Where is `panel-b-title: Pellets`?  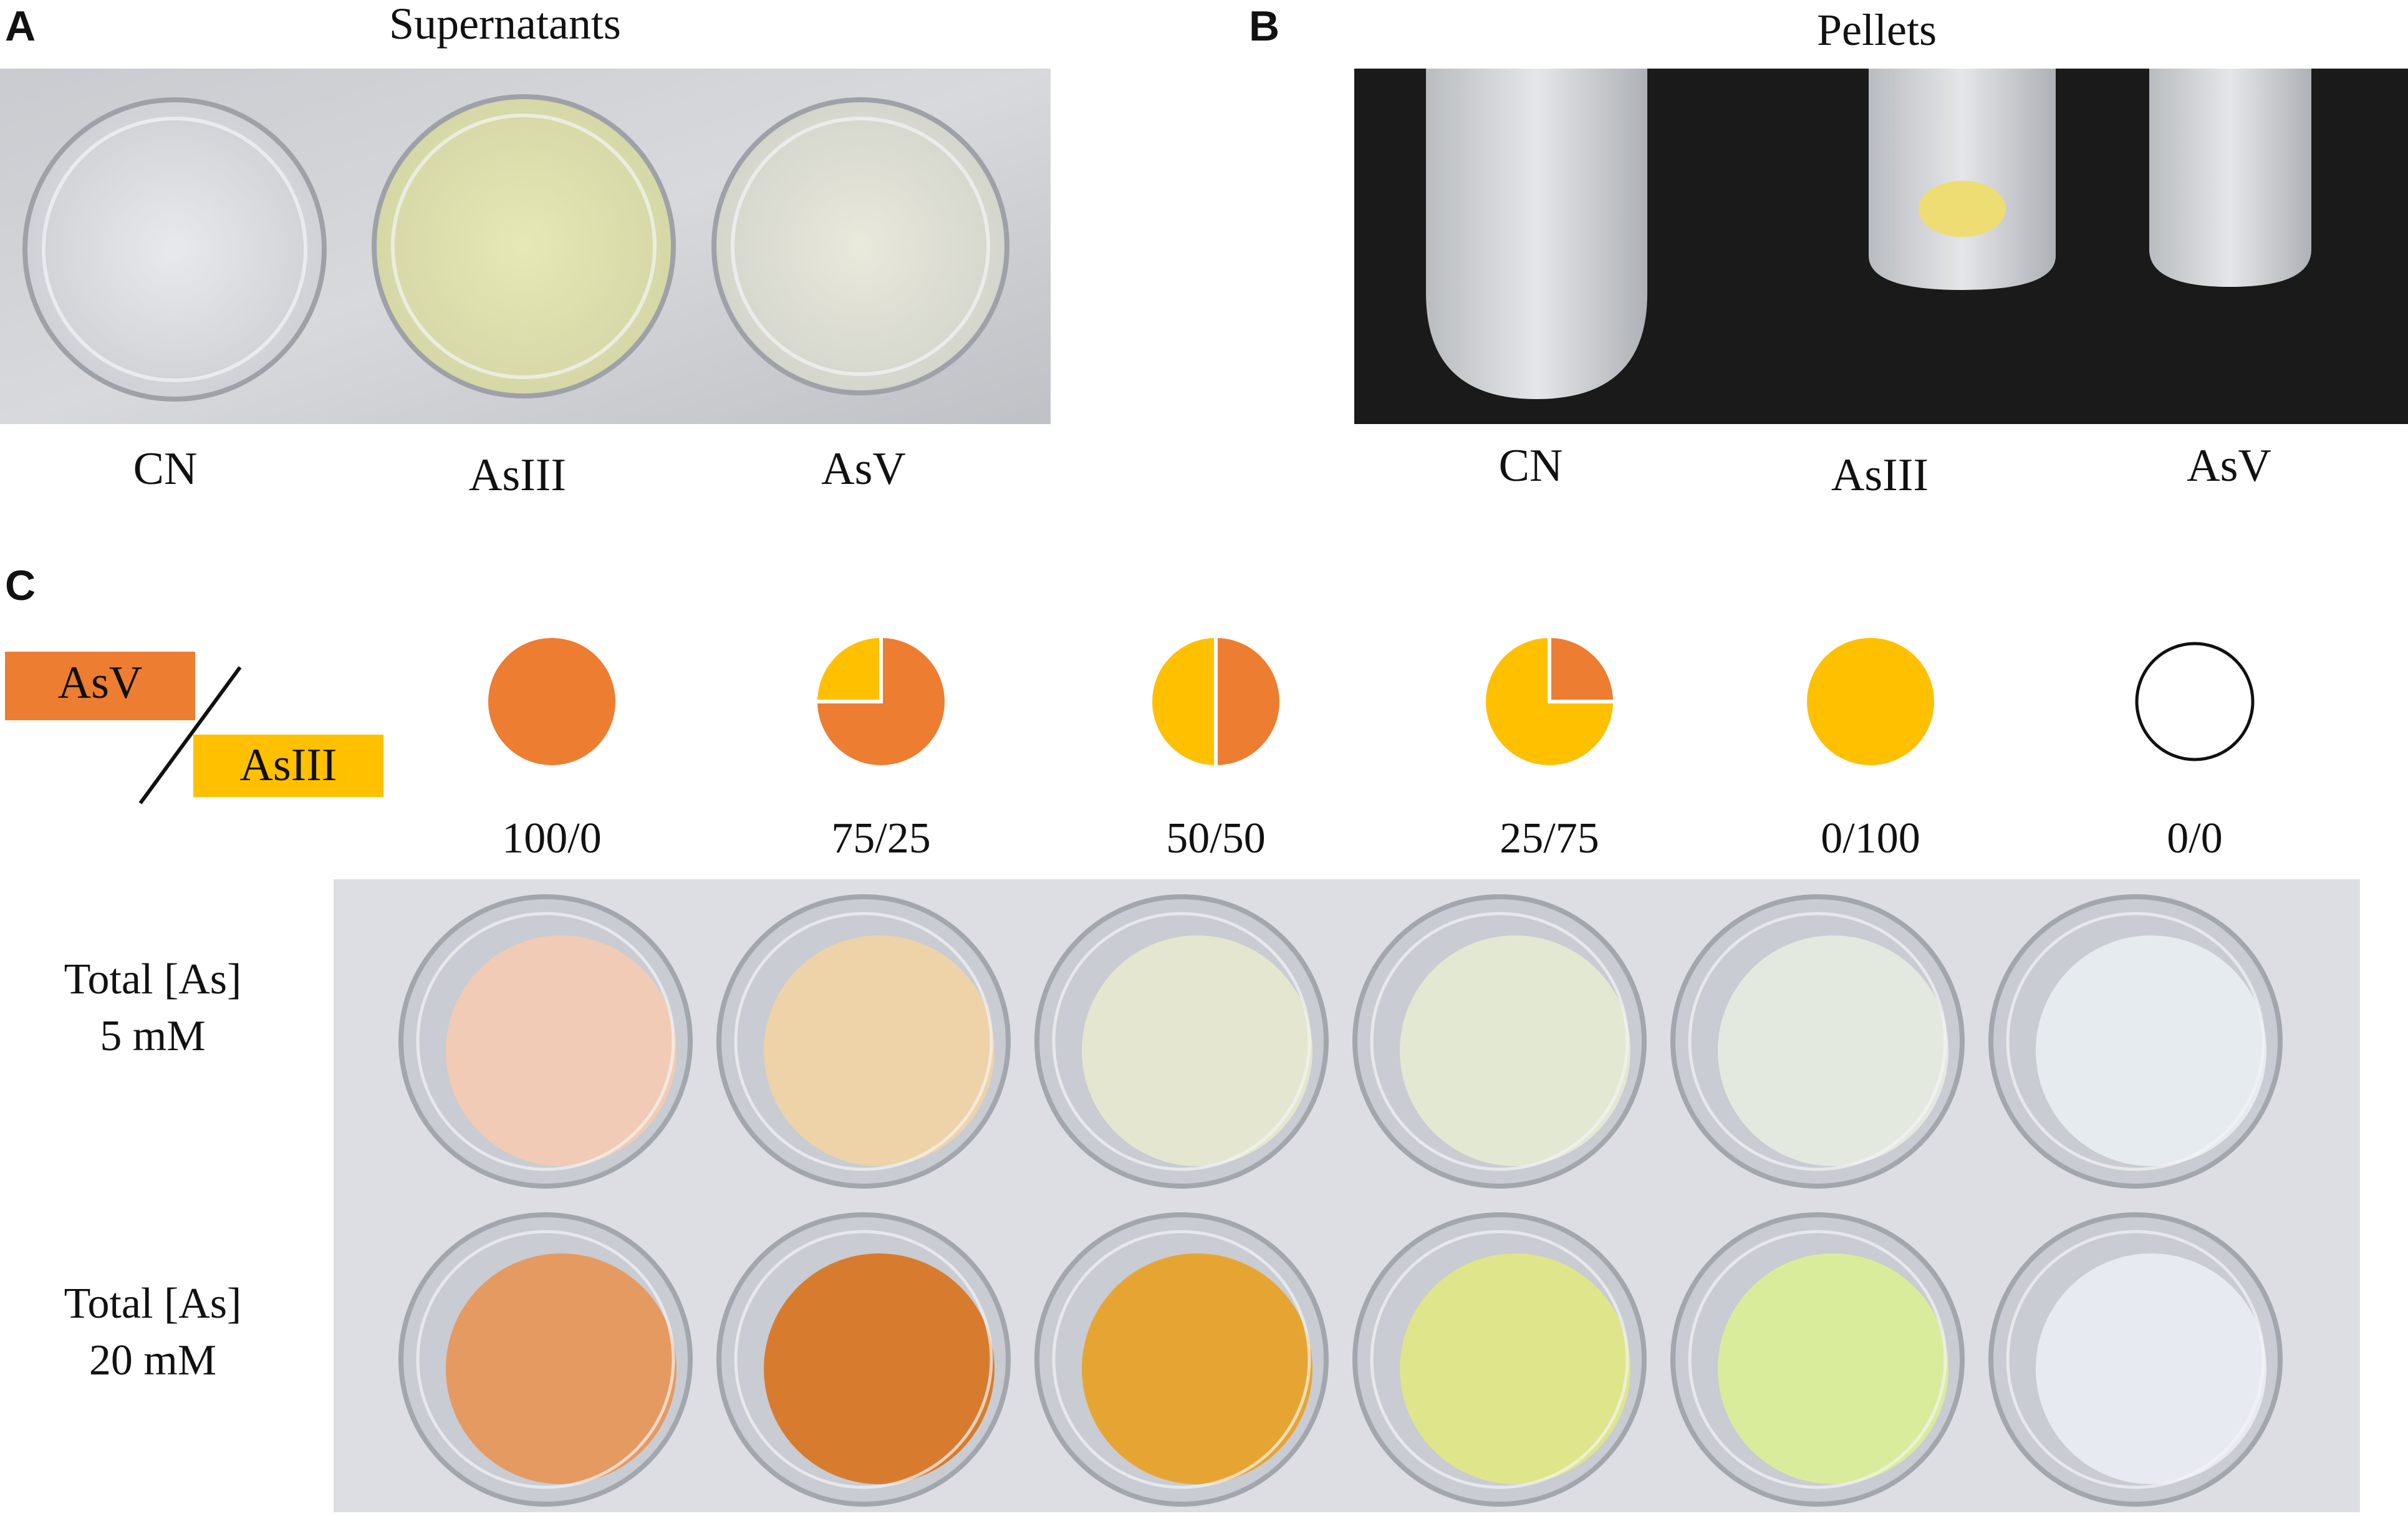
panel-b-title: Pellets is located at coordinates (1877, 30).